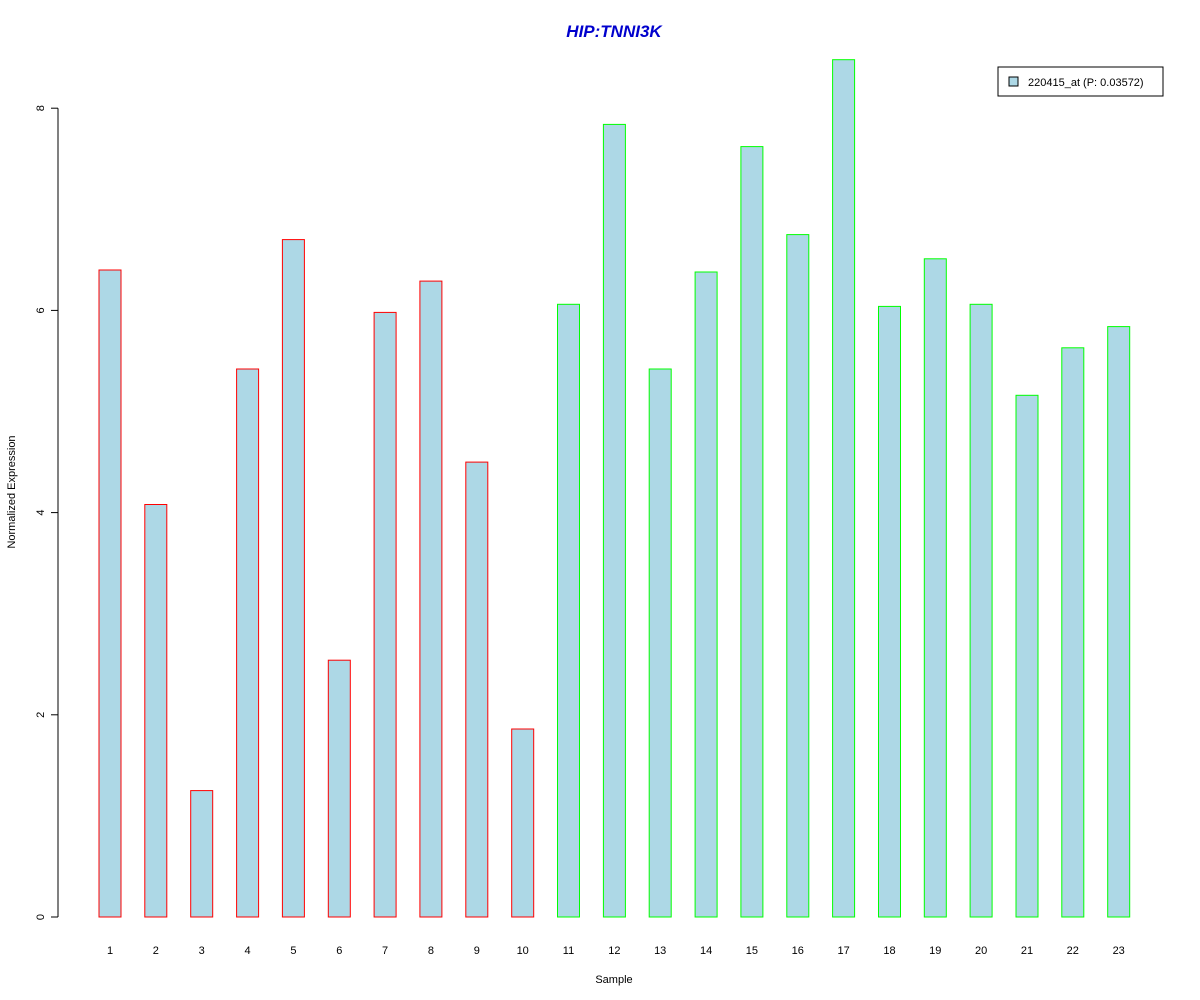 The image size is (1200, 1000). Describe the element at coordinates (935, 951) in the screenshot. I see `x-tick-label: 19` at that location.